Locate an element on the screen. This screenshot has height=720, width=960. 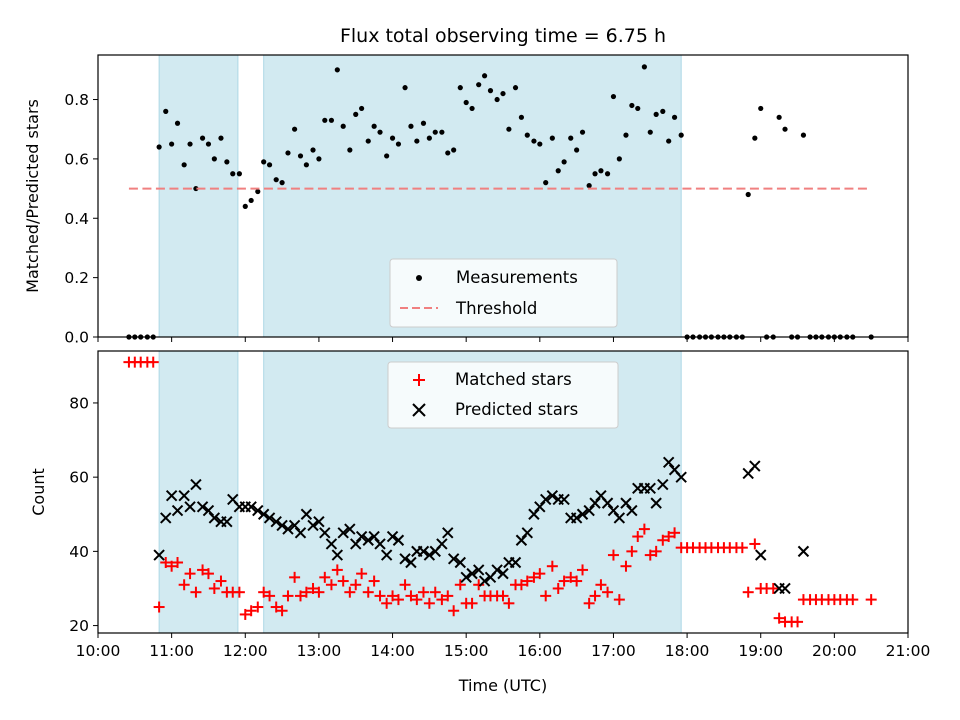
top-legend: Measurements Threshold is located at coordinates (503, 293).